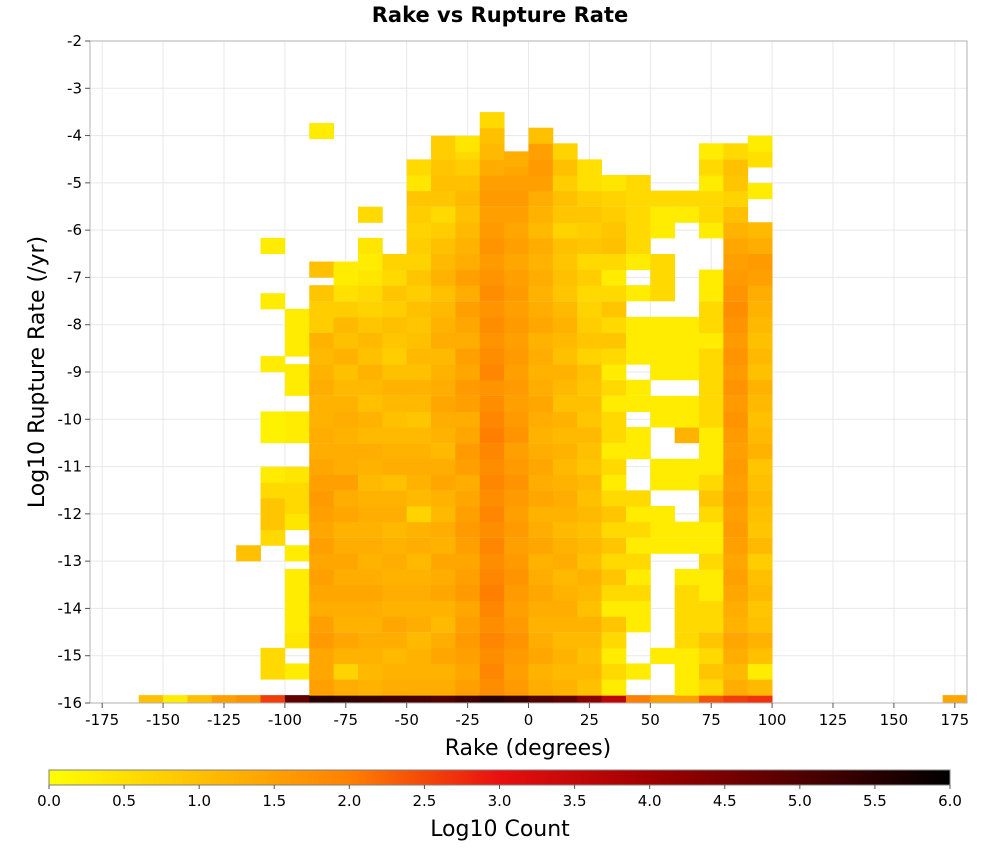 This screenshot has height=850, width=1000. I want to click on y-tick-label: -12, so click(70, 514).